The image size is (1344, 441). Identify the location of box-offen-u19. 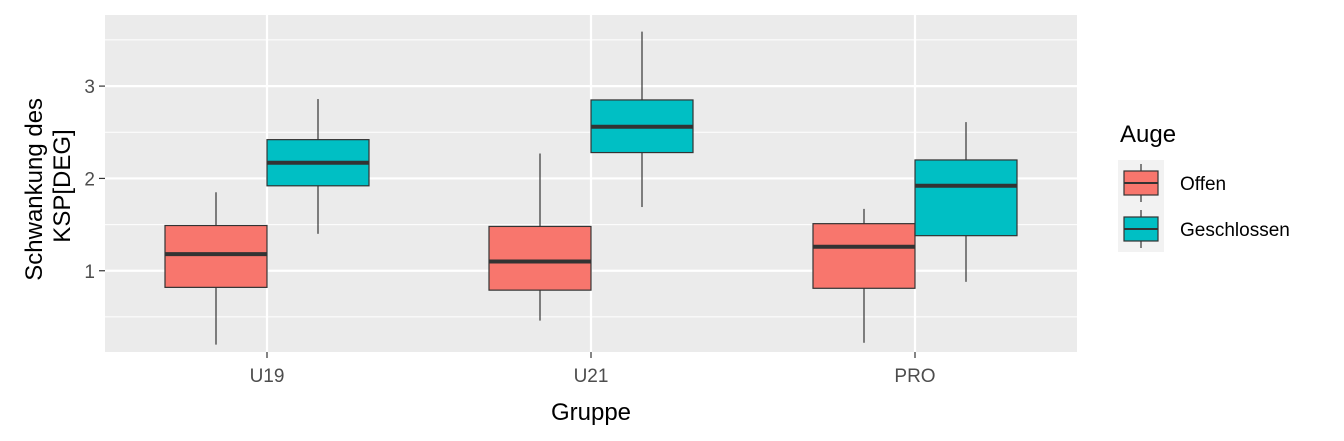
(216, 268).